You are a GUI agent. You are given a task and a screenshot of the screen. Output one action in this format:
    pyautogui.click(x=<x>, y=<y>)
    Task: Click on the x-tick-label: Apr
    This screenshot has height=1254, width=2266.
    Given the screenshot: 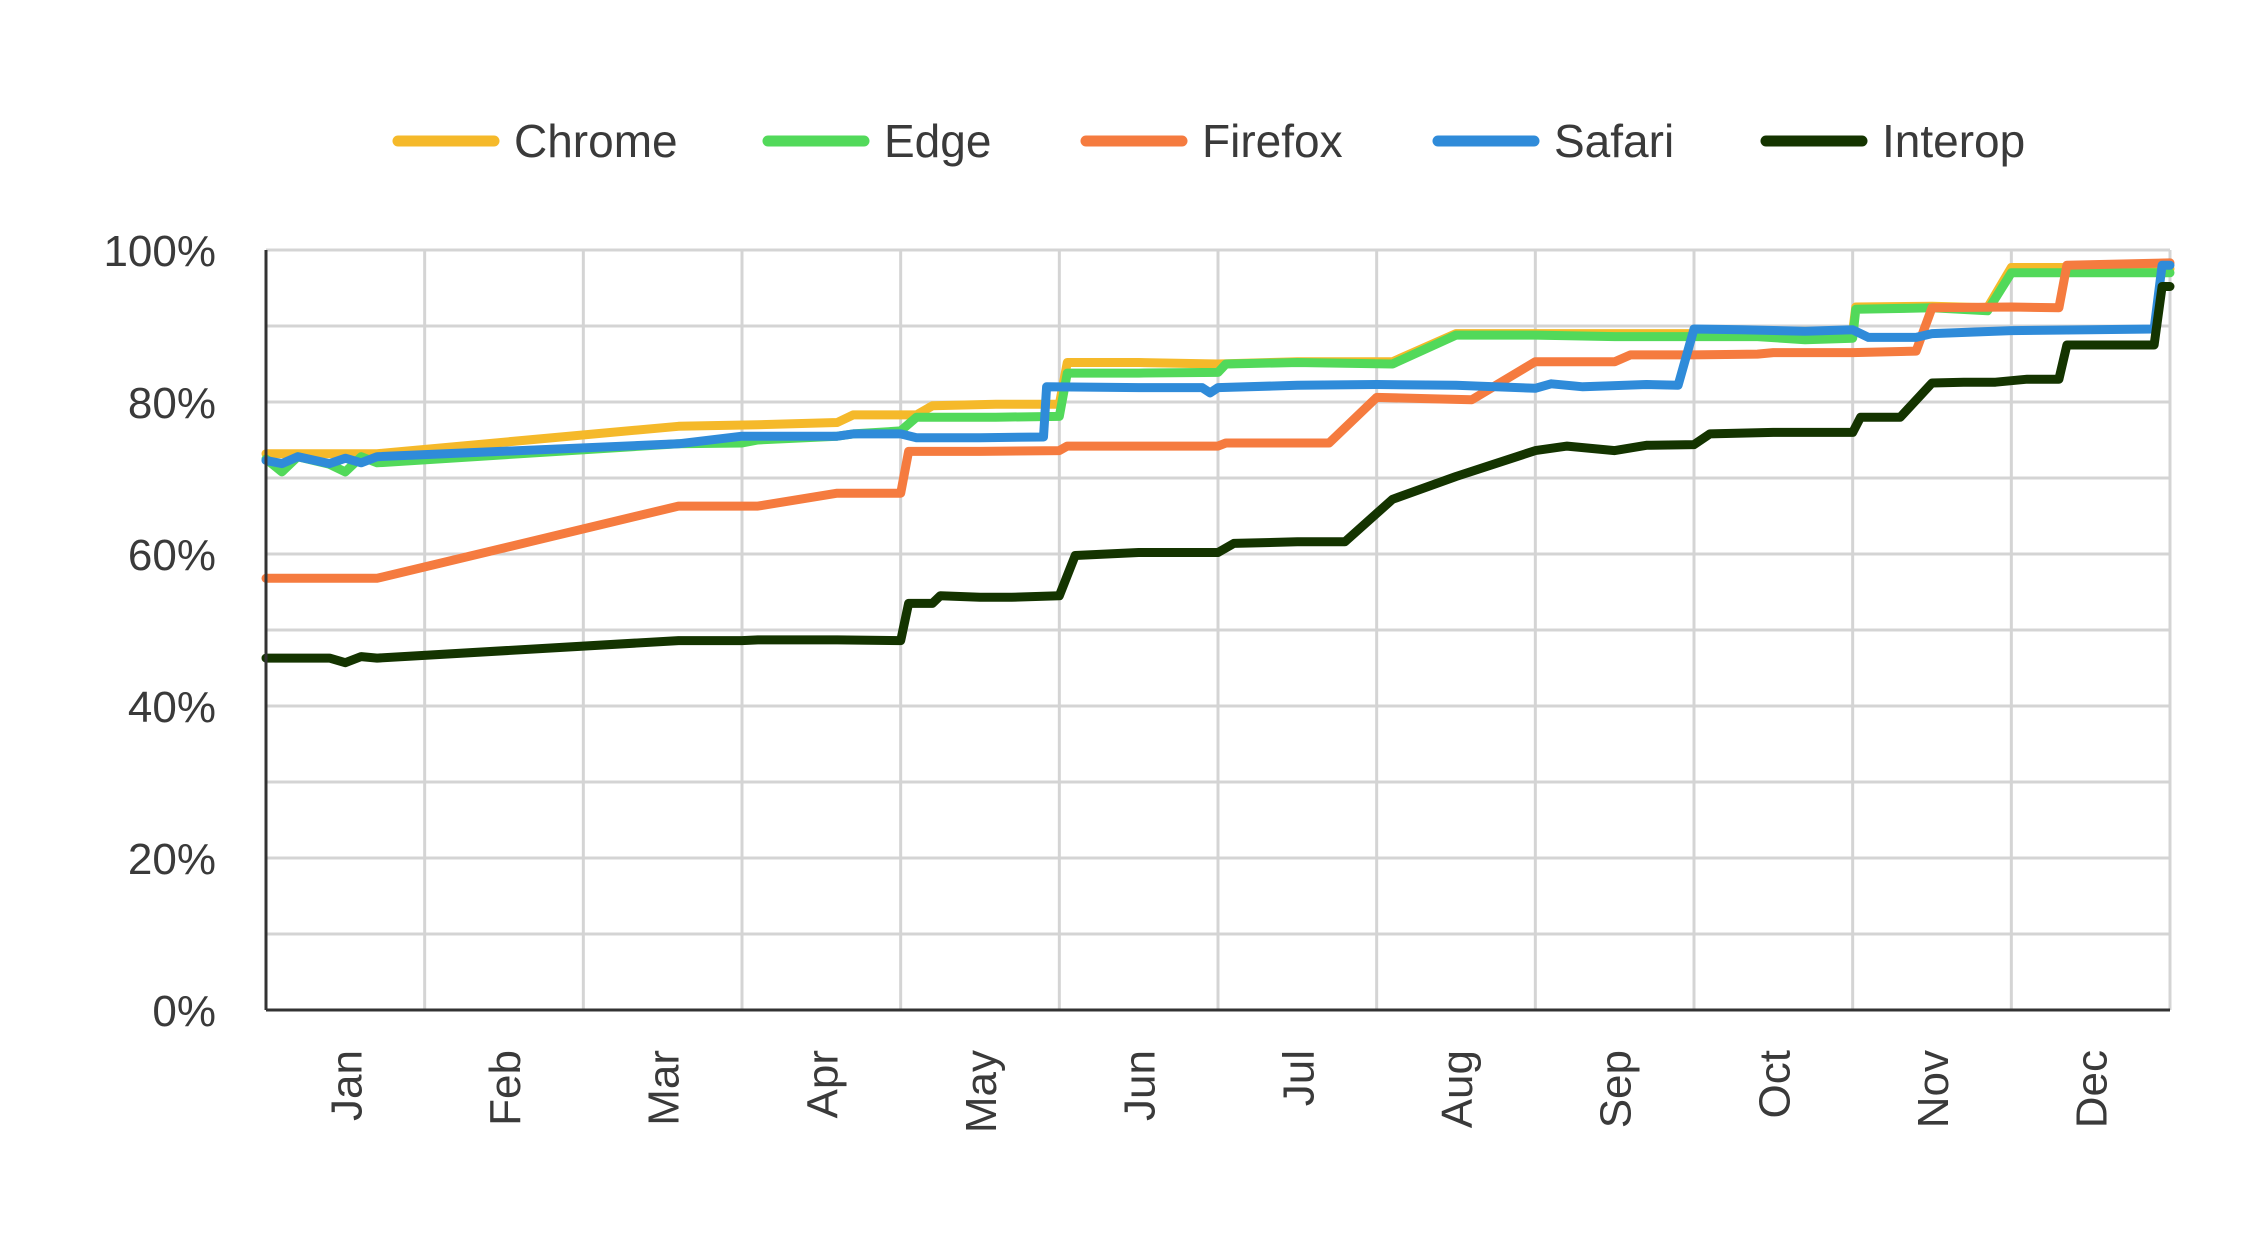 What is the action you would take?
    pyautogui.click(x=822, y=1084)
    